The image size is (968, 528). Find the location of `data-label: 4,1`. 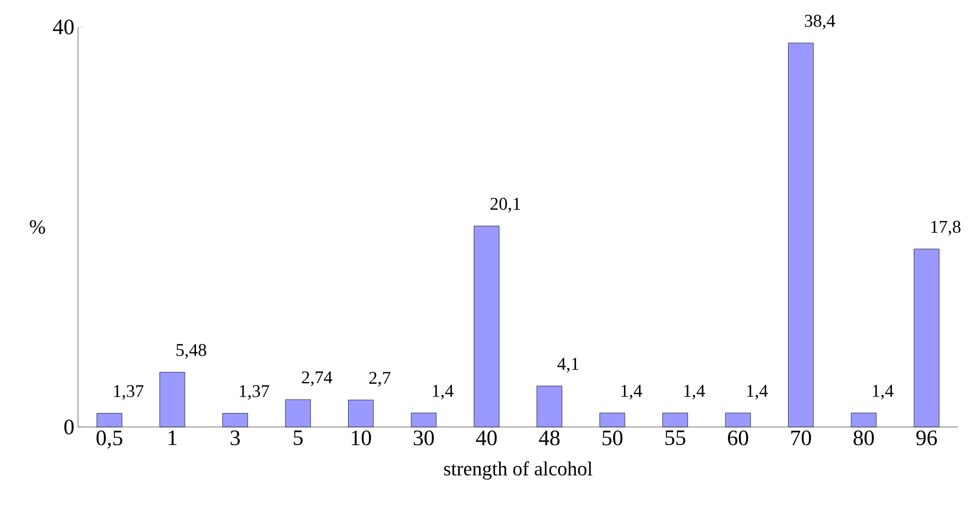

data-label: 4,1 is located at coordinates (567, 365).